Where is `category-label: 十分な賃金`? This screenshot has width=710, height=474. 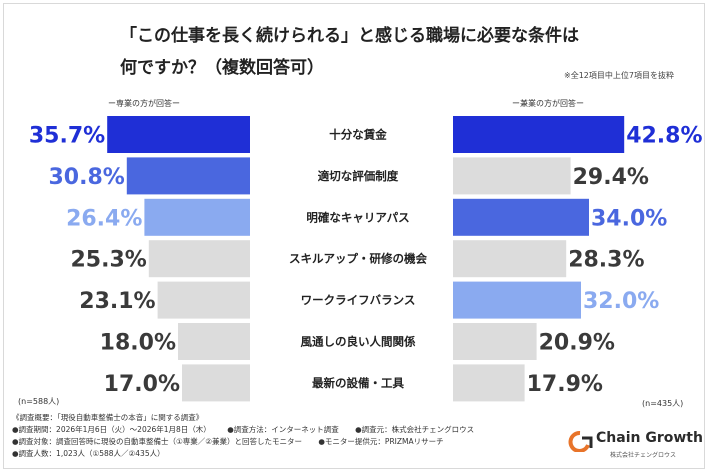
category-label: 十分な賃金 is located at coordinates (358, 135).